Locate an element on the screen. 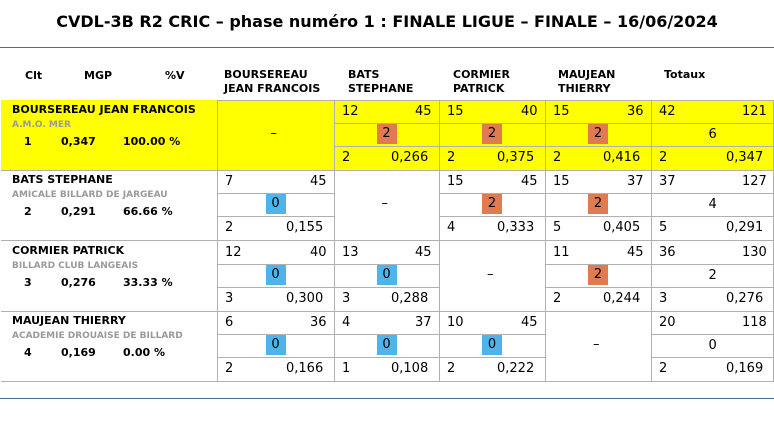 The image size is (774, 444). average: 0,347 is located at coordinates (745, 157).